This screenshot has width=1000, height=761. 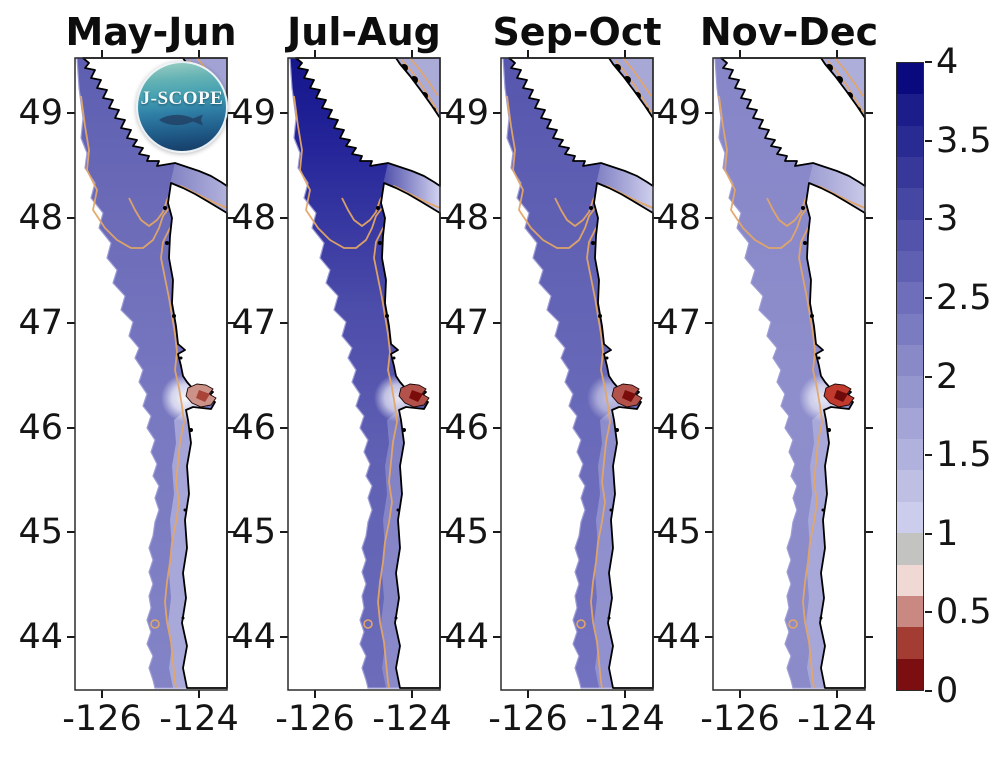 I want to click on lon-tick-label: -124, so click(x=837, y=719).